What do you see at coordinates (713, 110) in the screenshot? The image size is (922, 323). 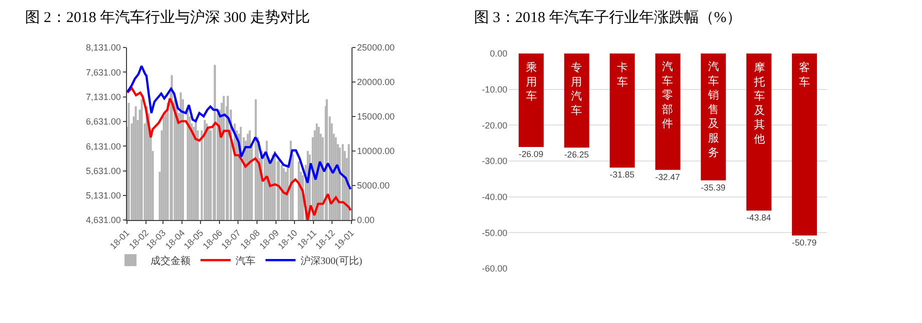 I see `x-tick-label: 汽车销售及服务` at bounding box center [713, 110].